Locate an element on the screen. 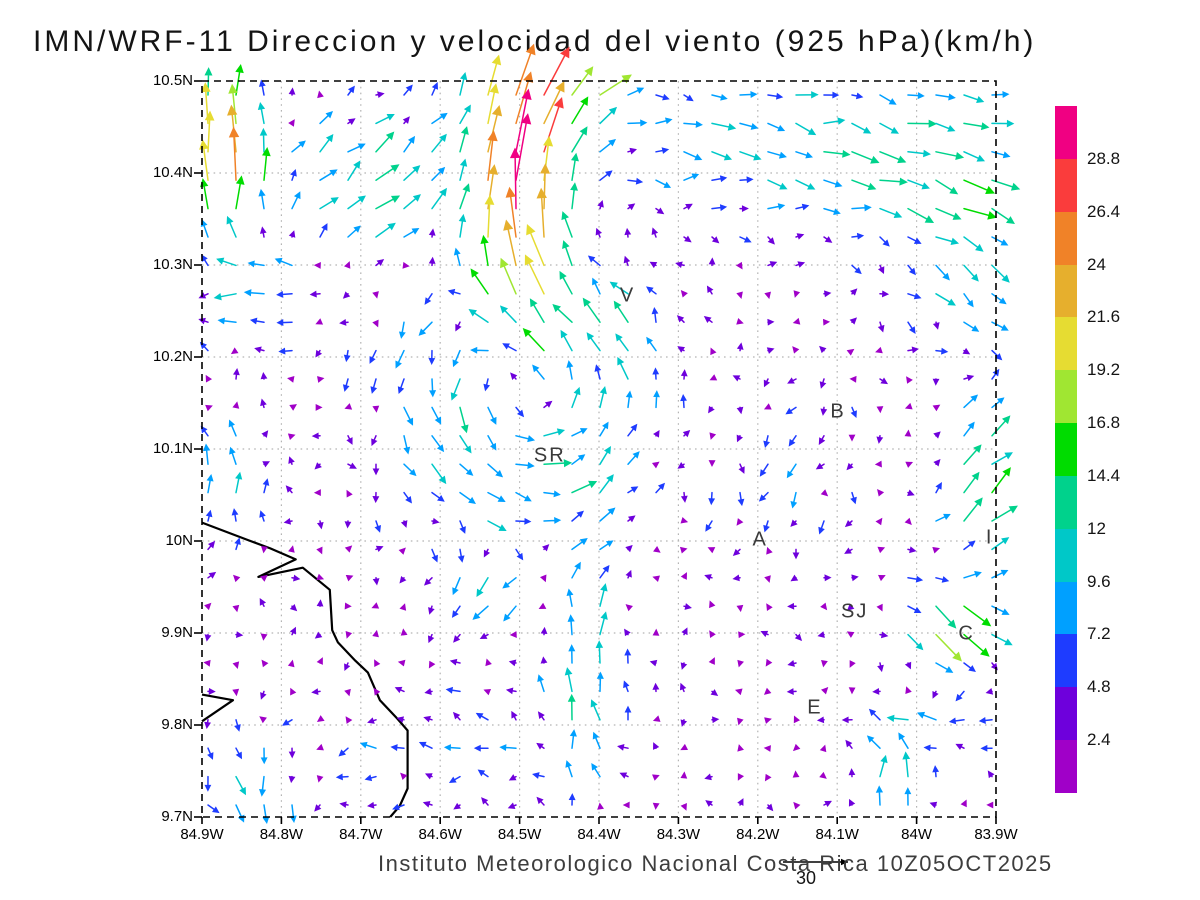  y-axis-tick-label: 9.7N is located at coordinates (177, 816).